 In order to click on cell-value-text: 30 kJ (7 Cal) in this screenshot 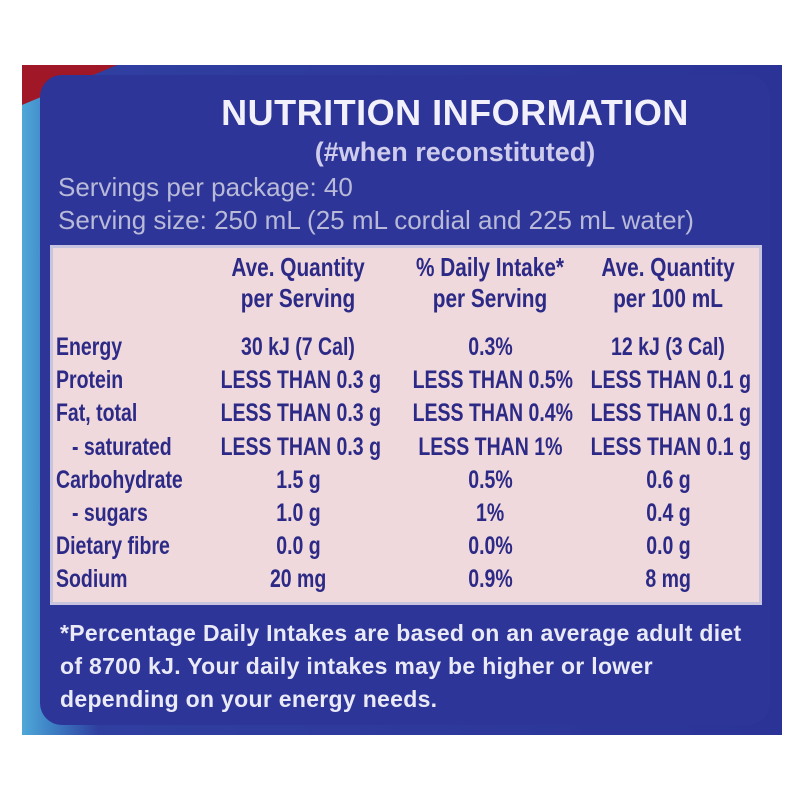, I will do `click(298, 347)`.